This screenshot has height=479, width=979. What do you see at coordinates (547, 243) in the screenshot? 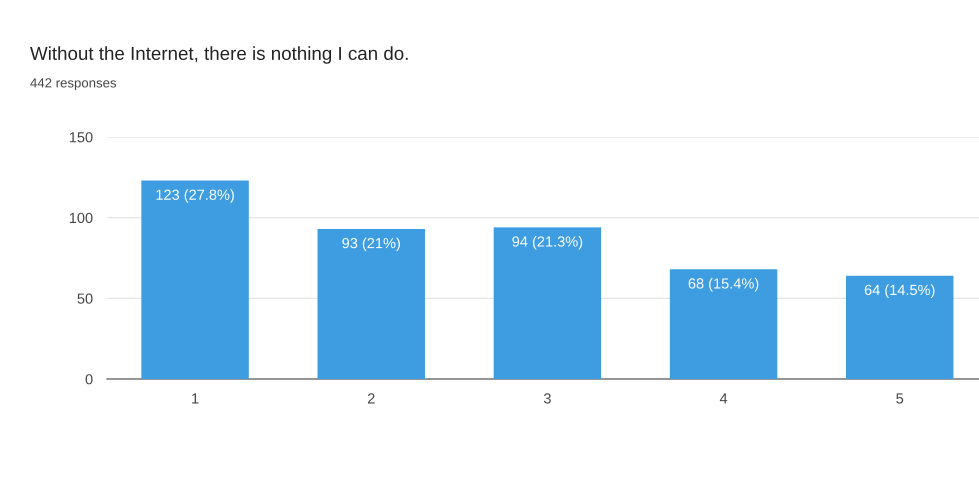
I see `data-label: 94 (21.3%)` at bounding box center [547, 243].